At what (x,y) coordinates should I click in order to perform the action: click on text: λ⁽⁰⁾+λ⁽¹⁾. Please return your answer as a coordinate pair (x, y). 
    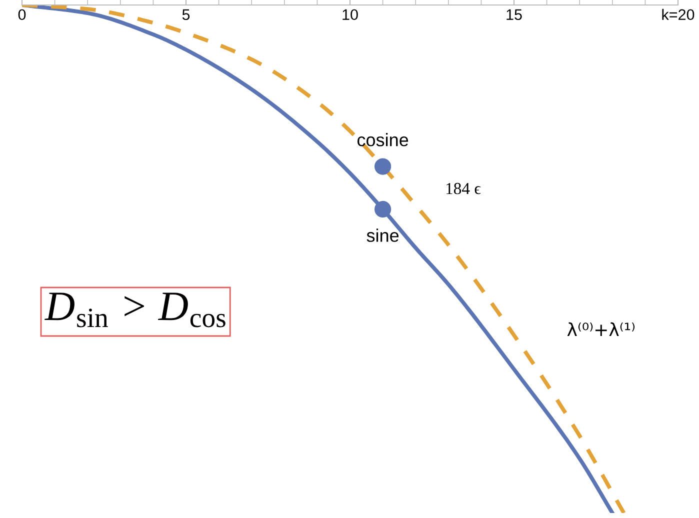
    Looking at the image, I should click on (601, 329).